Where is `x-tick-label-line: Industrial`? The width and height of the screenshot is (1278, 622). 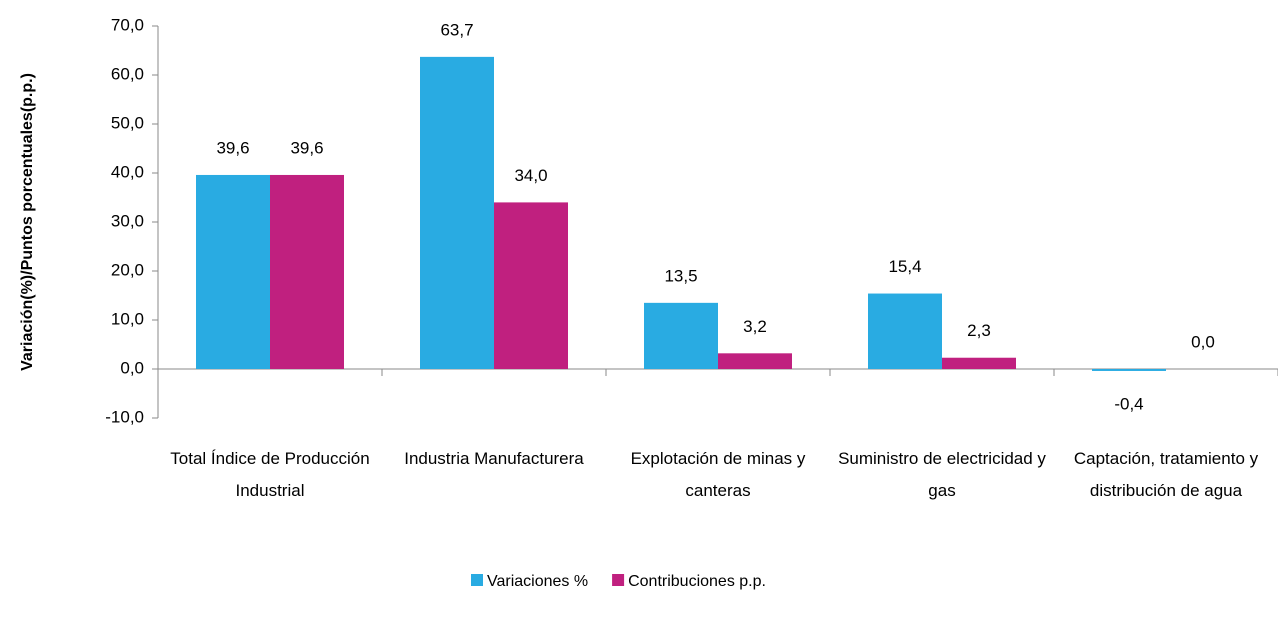
x-tick-label-line: Industrial is located at coordinates (270, 490).